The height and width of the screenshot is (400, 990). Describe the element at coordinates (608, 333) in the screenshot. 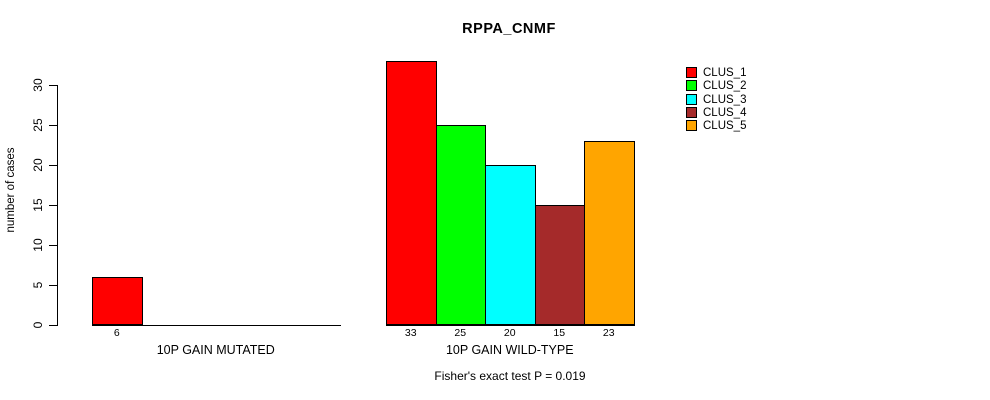

I see `bar-value-label: 23` at that location.